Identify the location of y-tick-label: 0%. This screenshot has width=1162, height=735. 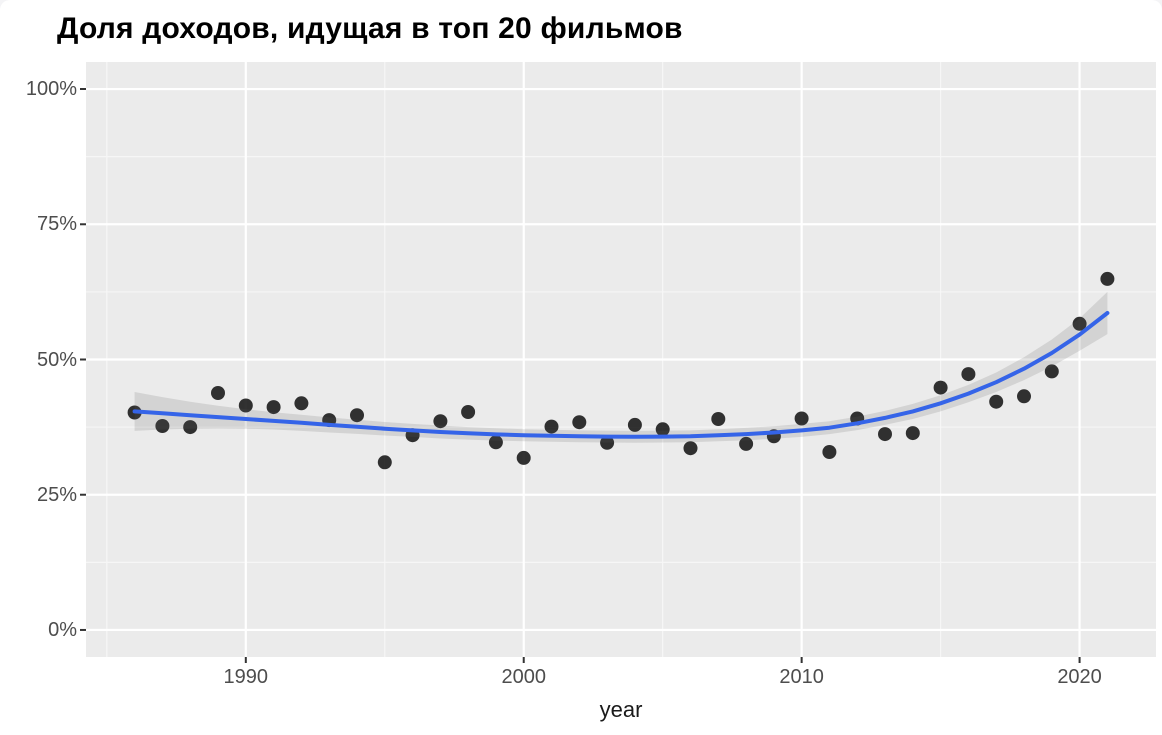
(62, 629).